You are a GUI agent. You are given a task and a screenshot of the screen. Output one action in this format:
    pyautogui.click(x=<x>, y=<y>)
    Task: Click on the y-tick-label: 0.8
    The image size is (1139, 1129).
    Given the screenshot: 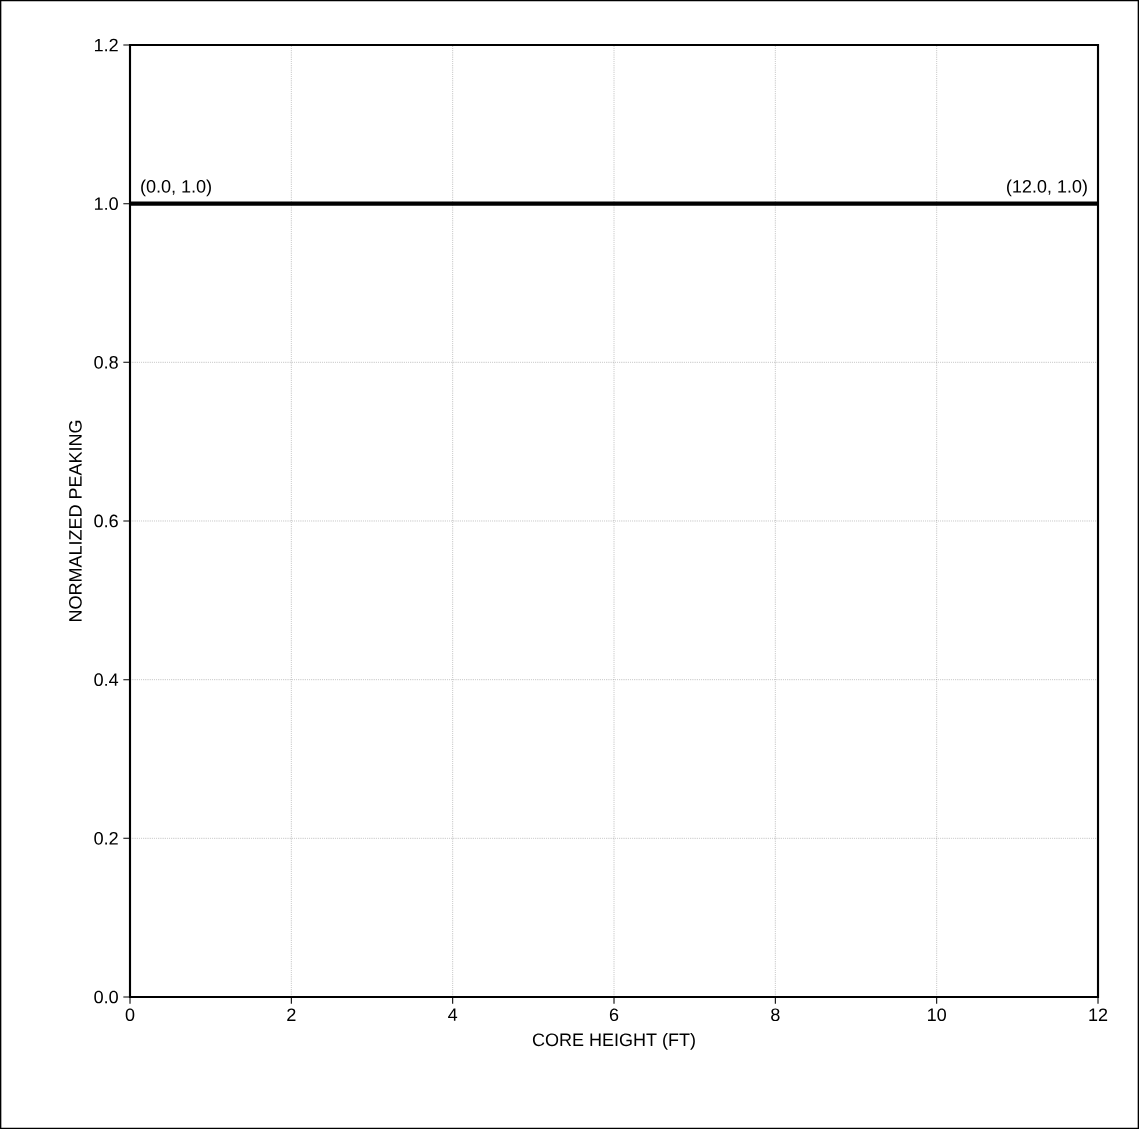 What is the action you would take?
    pyautogui.click(x=106, y=362)
    